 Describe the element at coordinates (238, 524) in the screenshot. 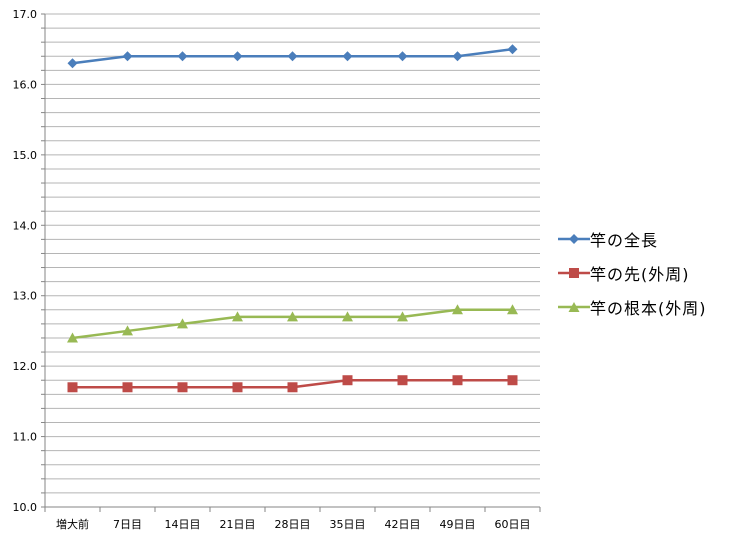

I see `x-tick-label: 21日目` at that location.